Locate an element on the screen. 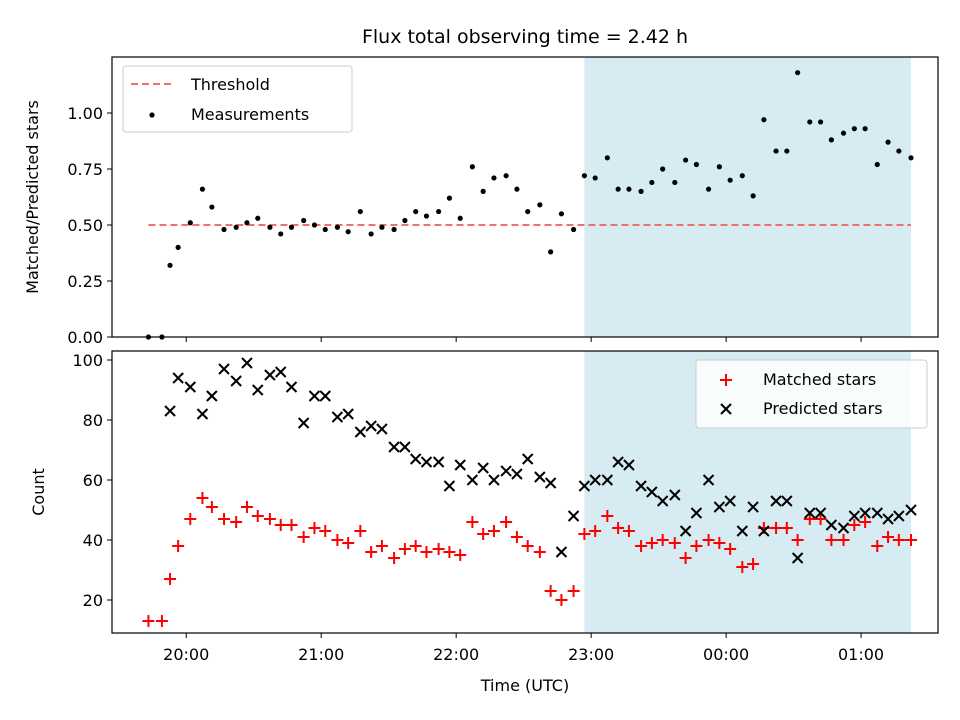 This screenshot has width=960, height=720. x-tick-label: 20:00 is located at coordinates (186, 654).